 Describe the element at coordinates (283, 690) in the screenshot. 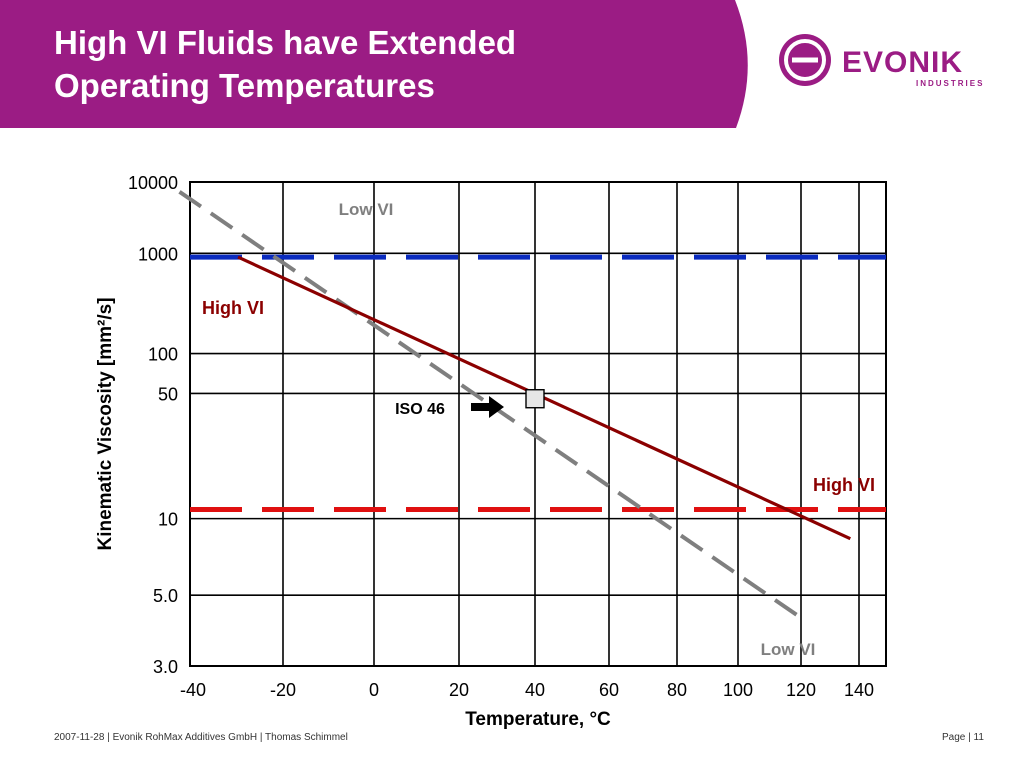

I see `x-tick-label: -20` at that location.